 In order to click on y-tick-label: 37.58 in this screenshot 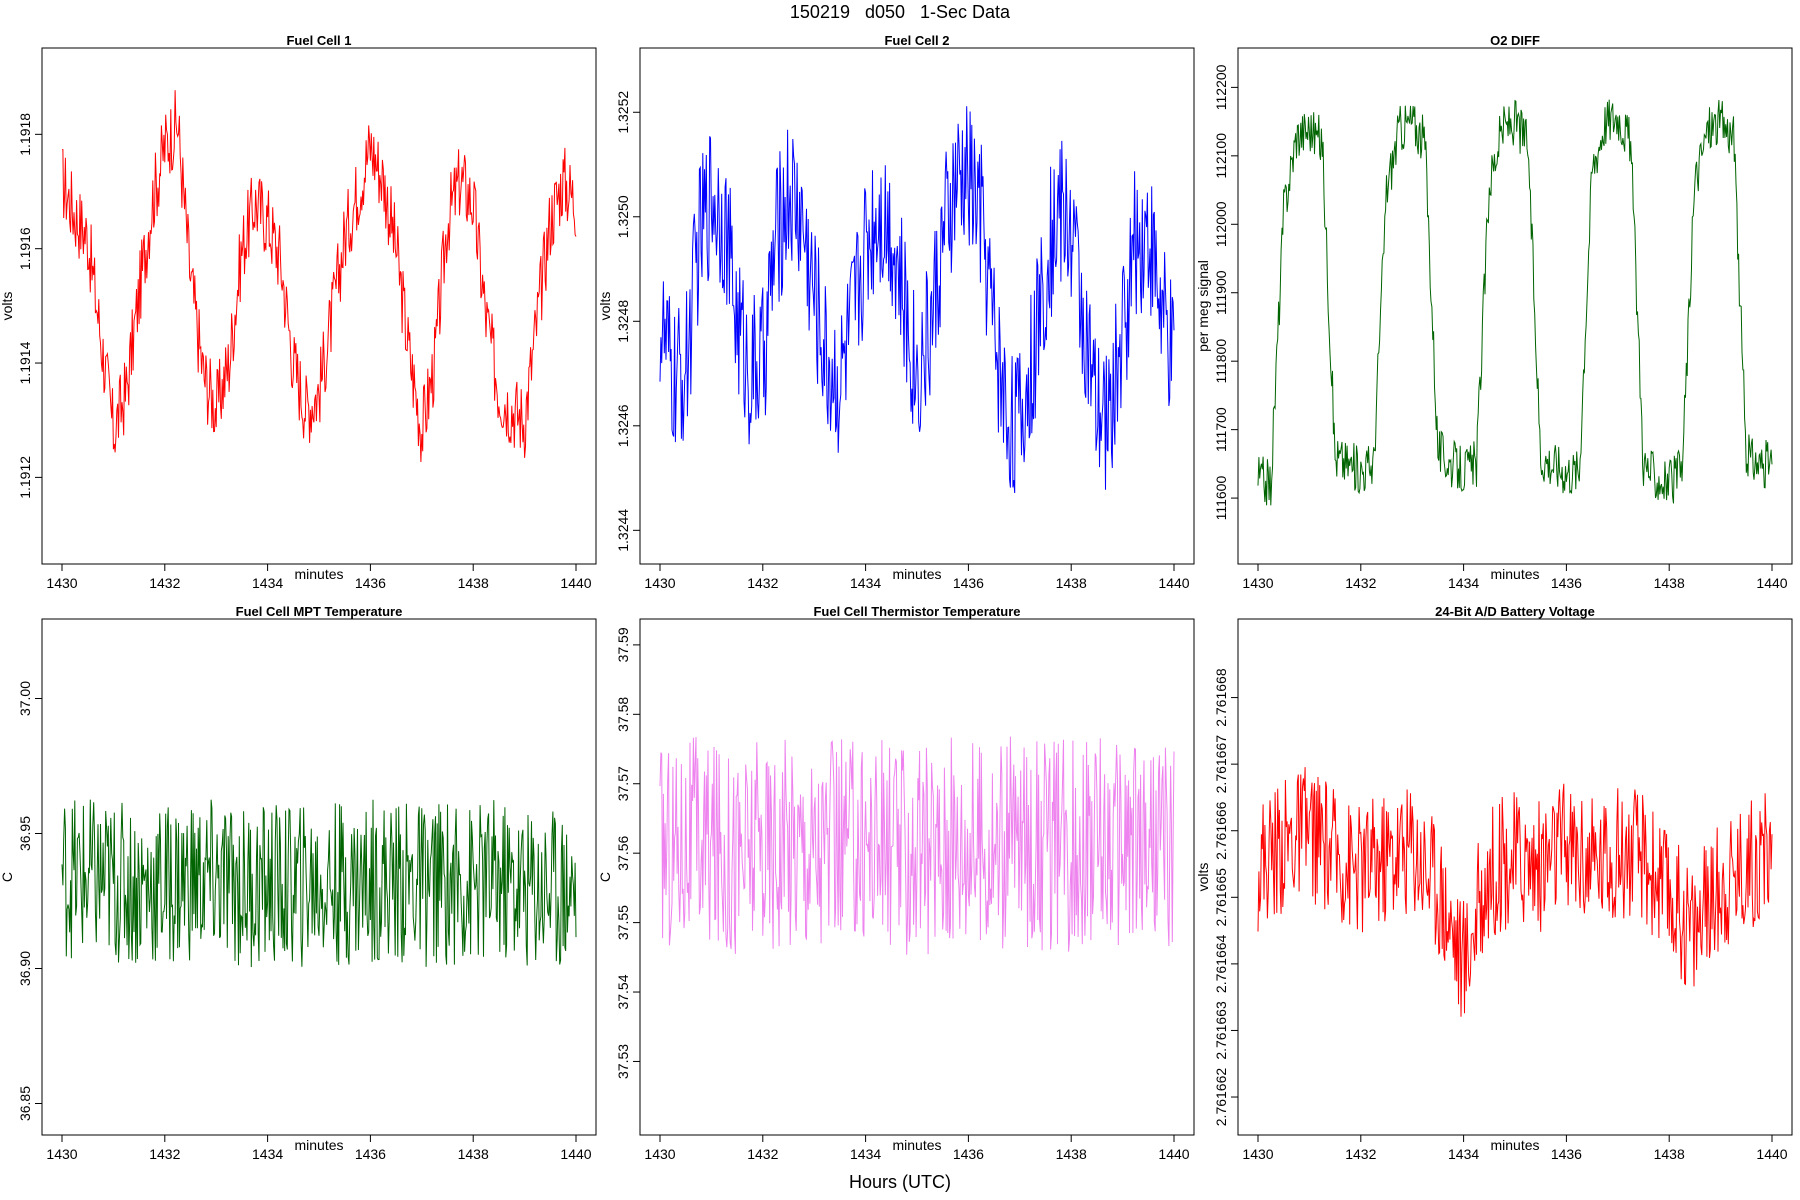, I will do `click(623, 714)`.